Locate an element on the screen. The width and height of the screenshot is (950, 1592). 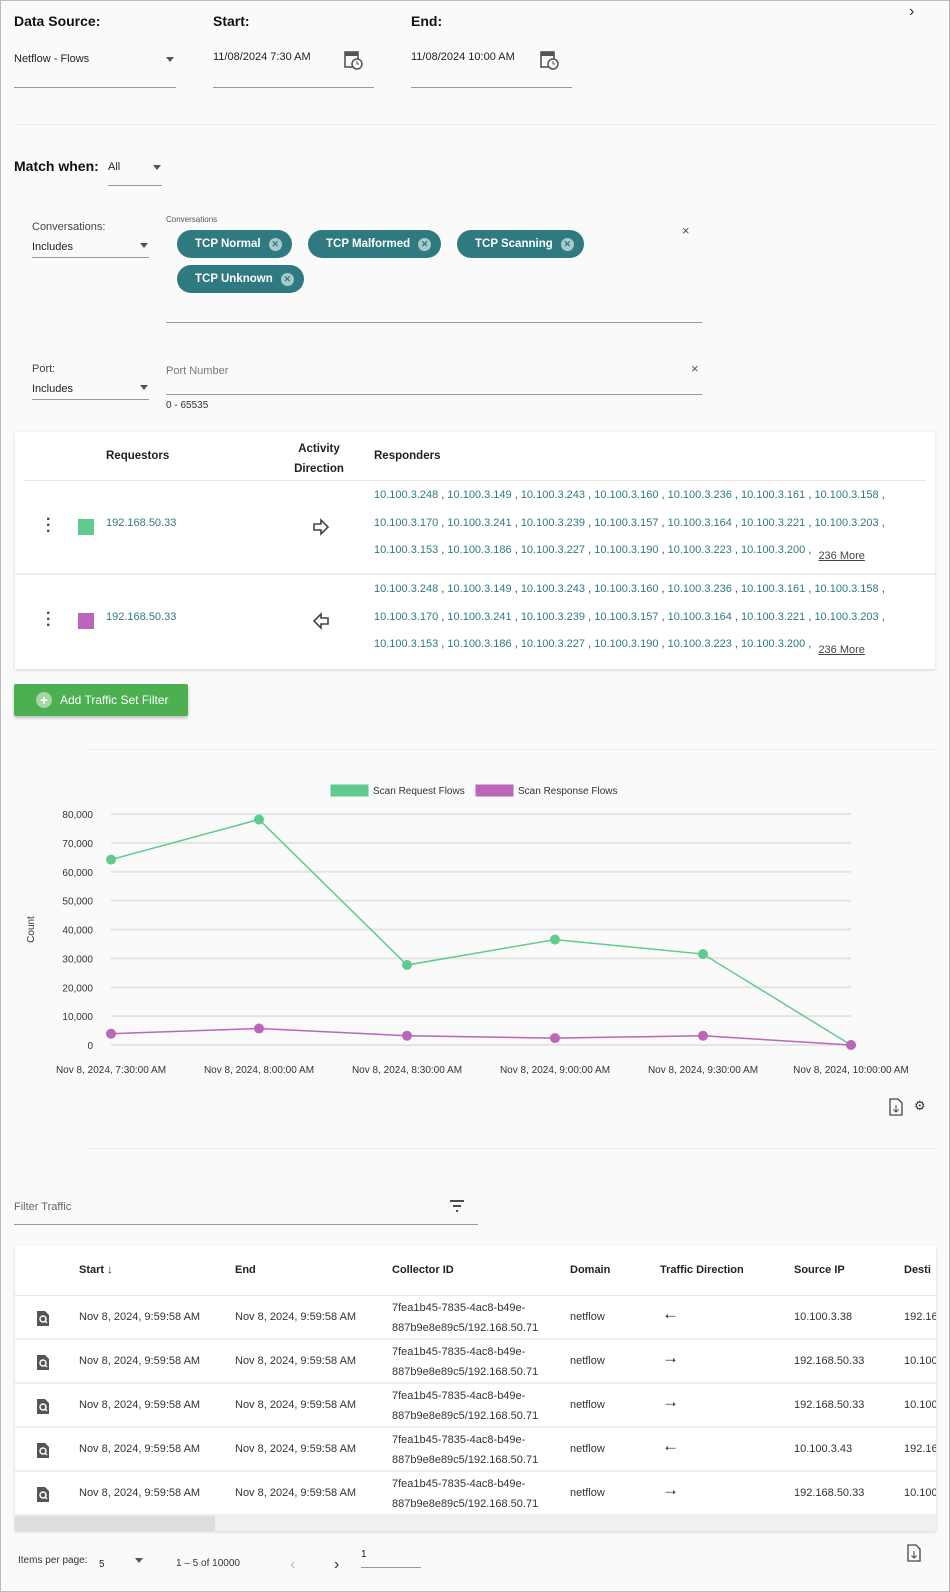
chip-tcp-unknown: TCP Unknown ✕ is located at coordinates (240, 279).